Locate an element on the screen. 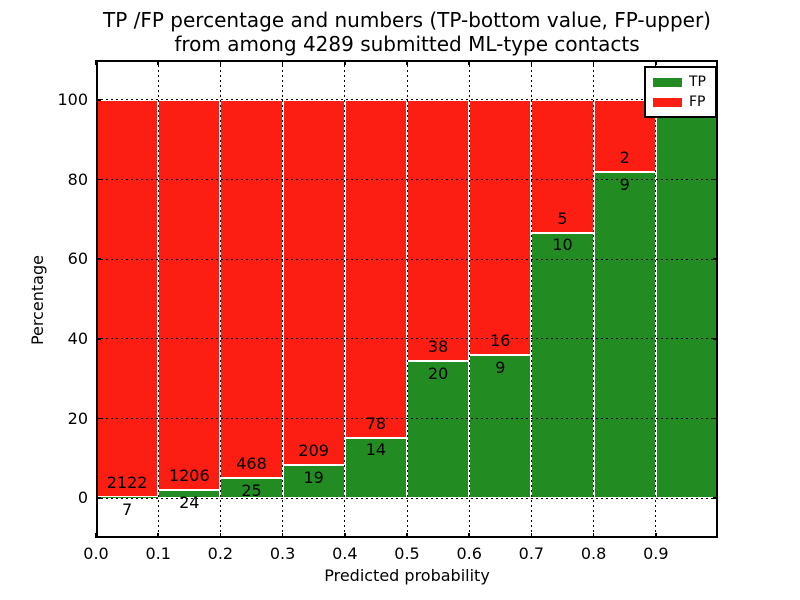  x-tick-label: 0.0 is located at coordinates (96, 553).